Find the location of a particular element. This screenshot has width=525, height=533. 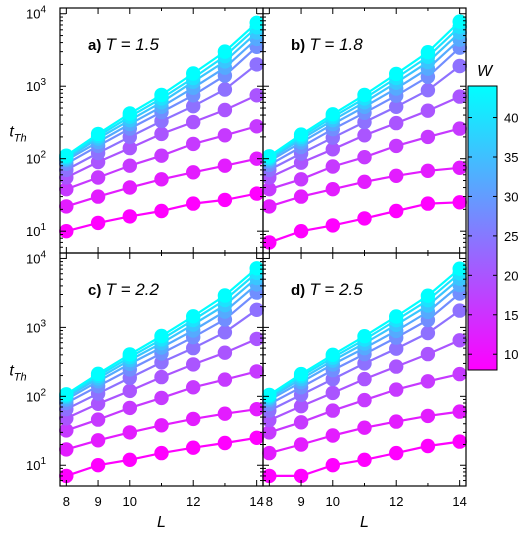

x-tick-label: 12 is located at coordinates (193, 501).